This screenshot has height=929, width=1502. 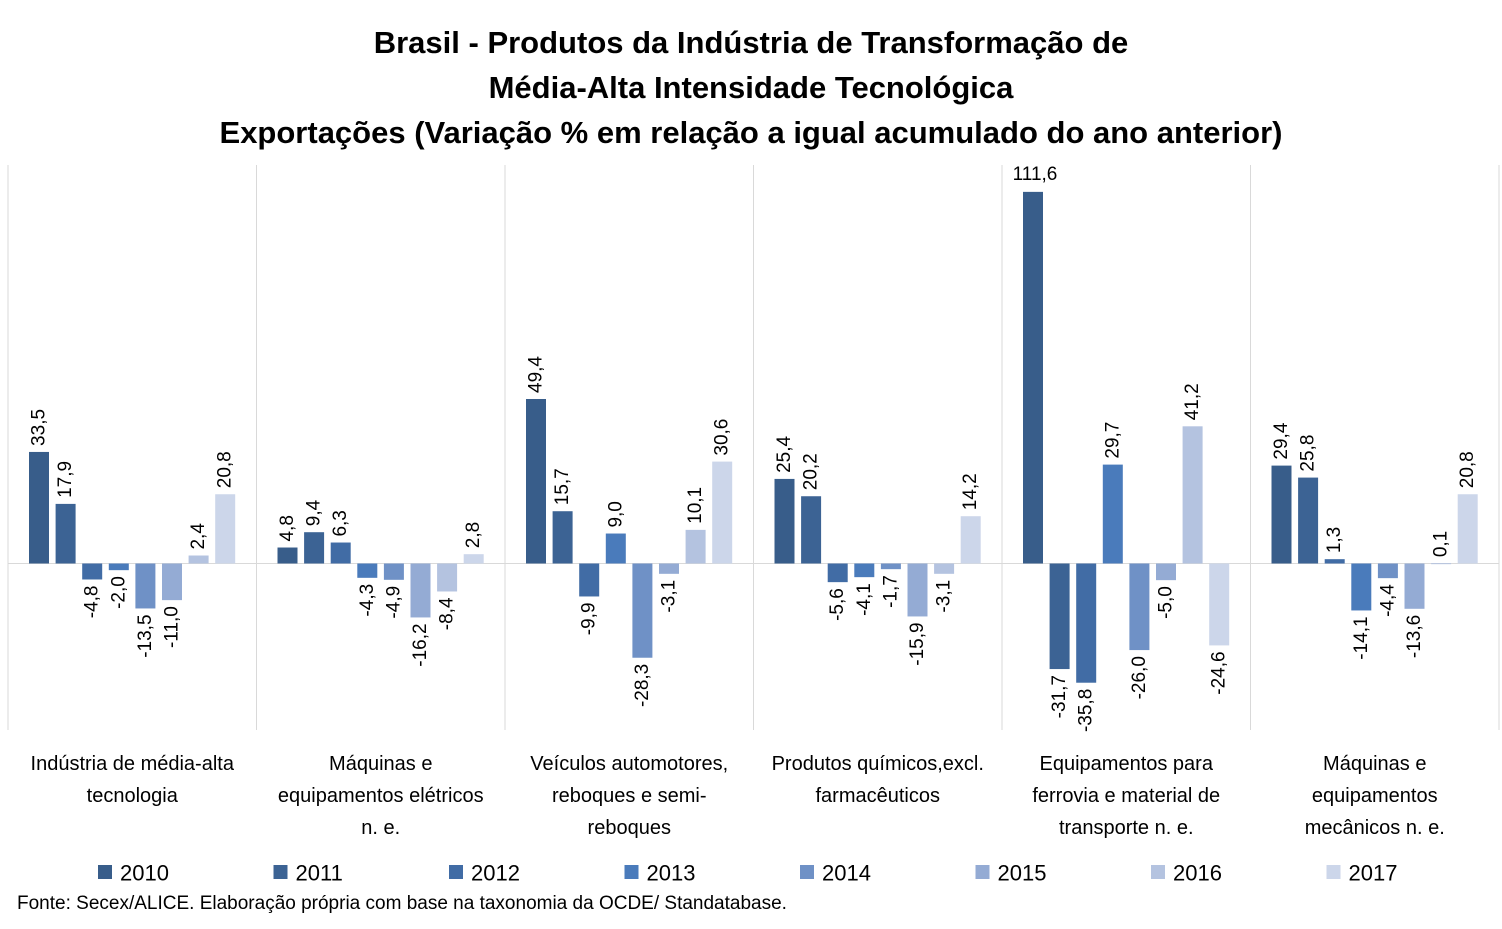 What do you see at coordinates (280, 872) in the screenshot?
I see `legend-swatch-2011` at bounding box center [280, 872].